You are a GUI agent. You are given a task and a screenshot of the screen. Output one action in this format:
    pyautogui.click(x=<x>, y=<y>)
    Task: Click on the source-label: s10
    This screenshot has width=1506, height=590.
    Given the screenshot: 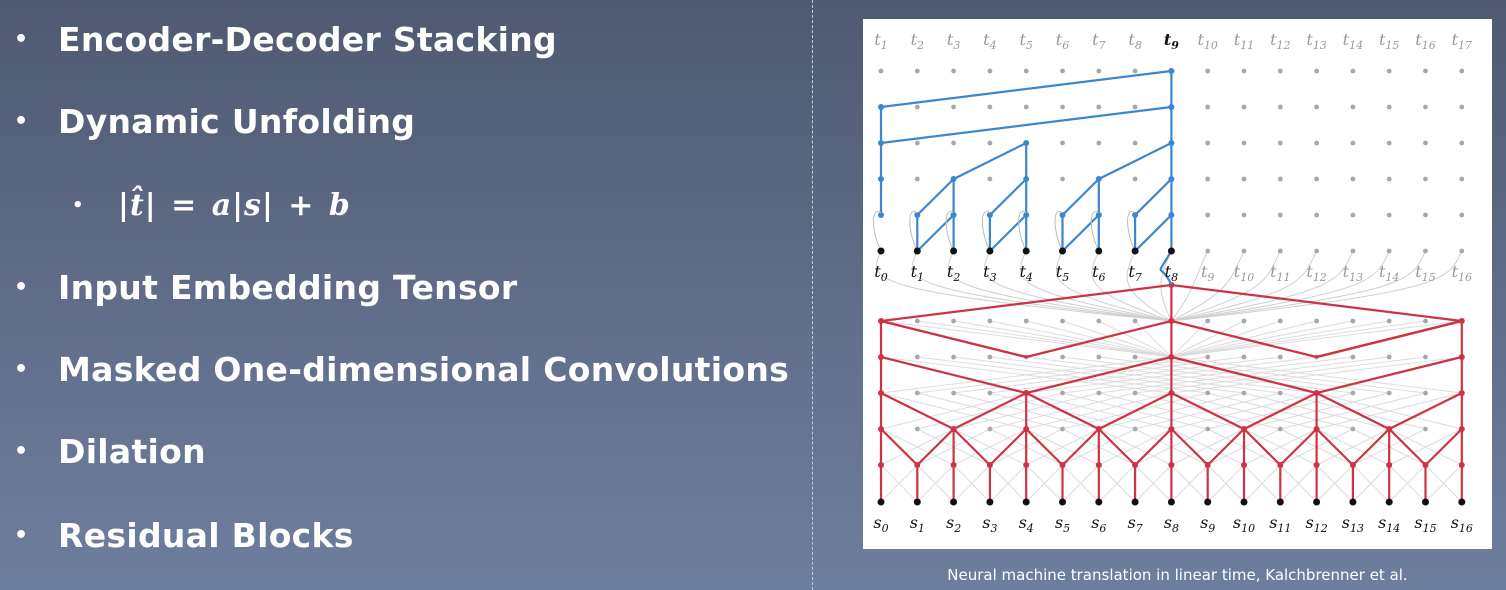 What is the action you would take?
    pyautogui.click(x=1244, y=524)
    